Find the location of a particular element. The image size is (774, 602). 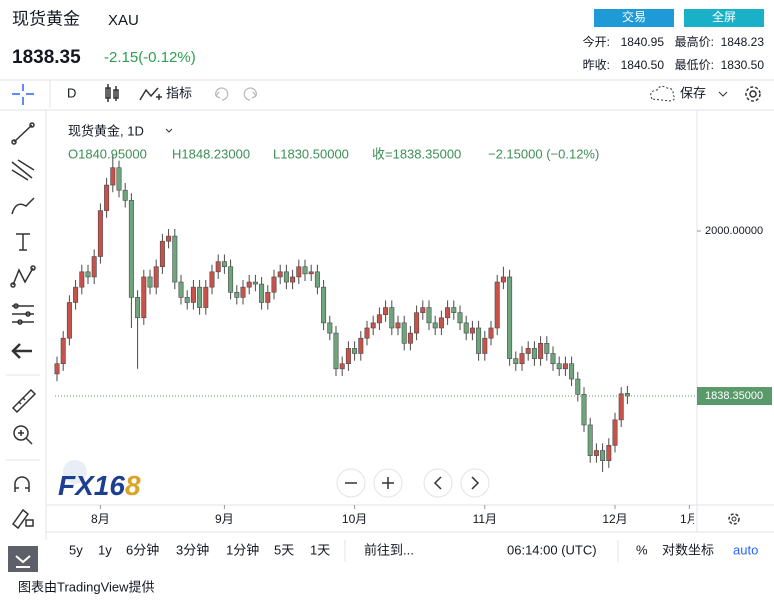

lock-tool is located at coordinates (22, 519).